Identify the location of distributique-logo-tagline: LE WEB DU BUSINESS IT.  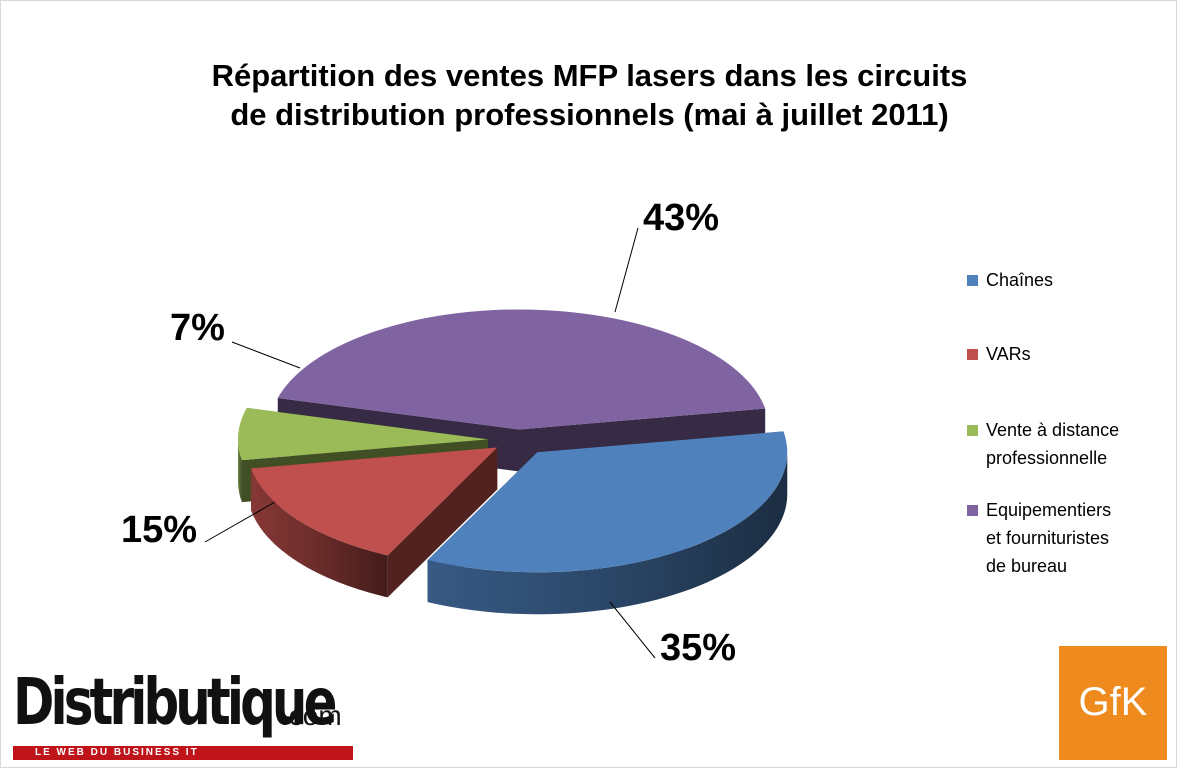
(183, 753).